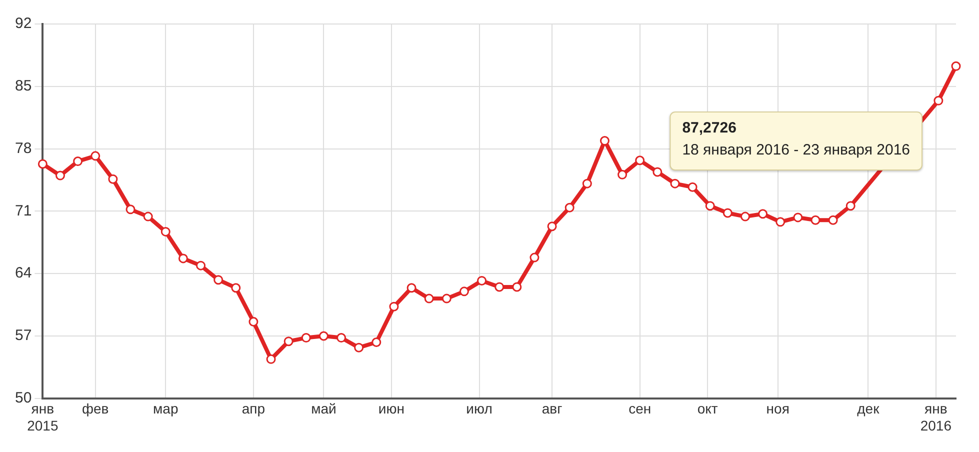 This screenshot has height=452, width=979. I want to click on x-tick-label: фев, so click(95, 408).